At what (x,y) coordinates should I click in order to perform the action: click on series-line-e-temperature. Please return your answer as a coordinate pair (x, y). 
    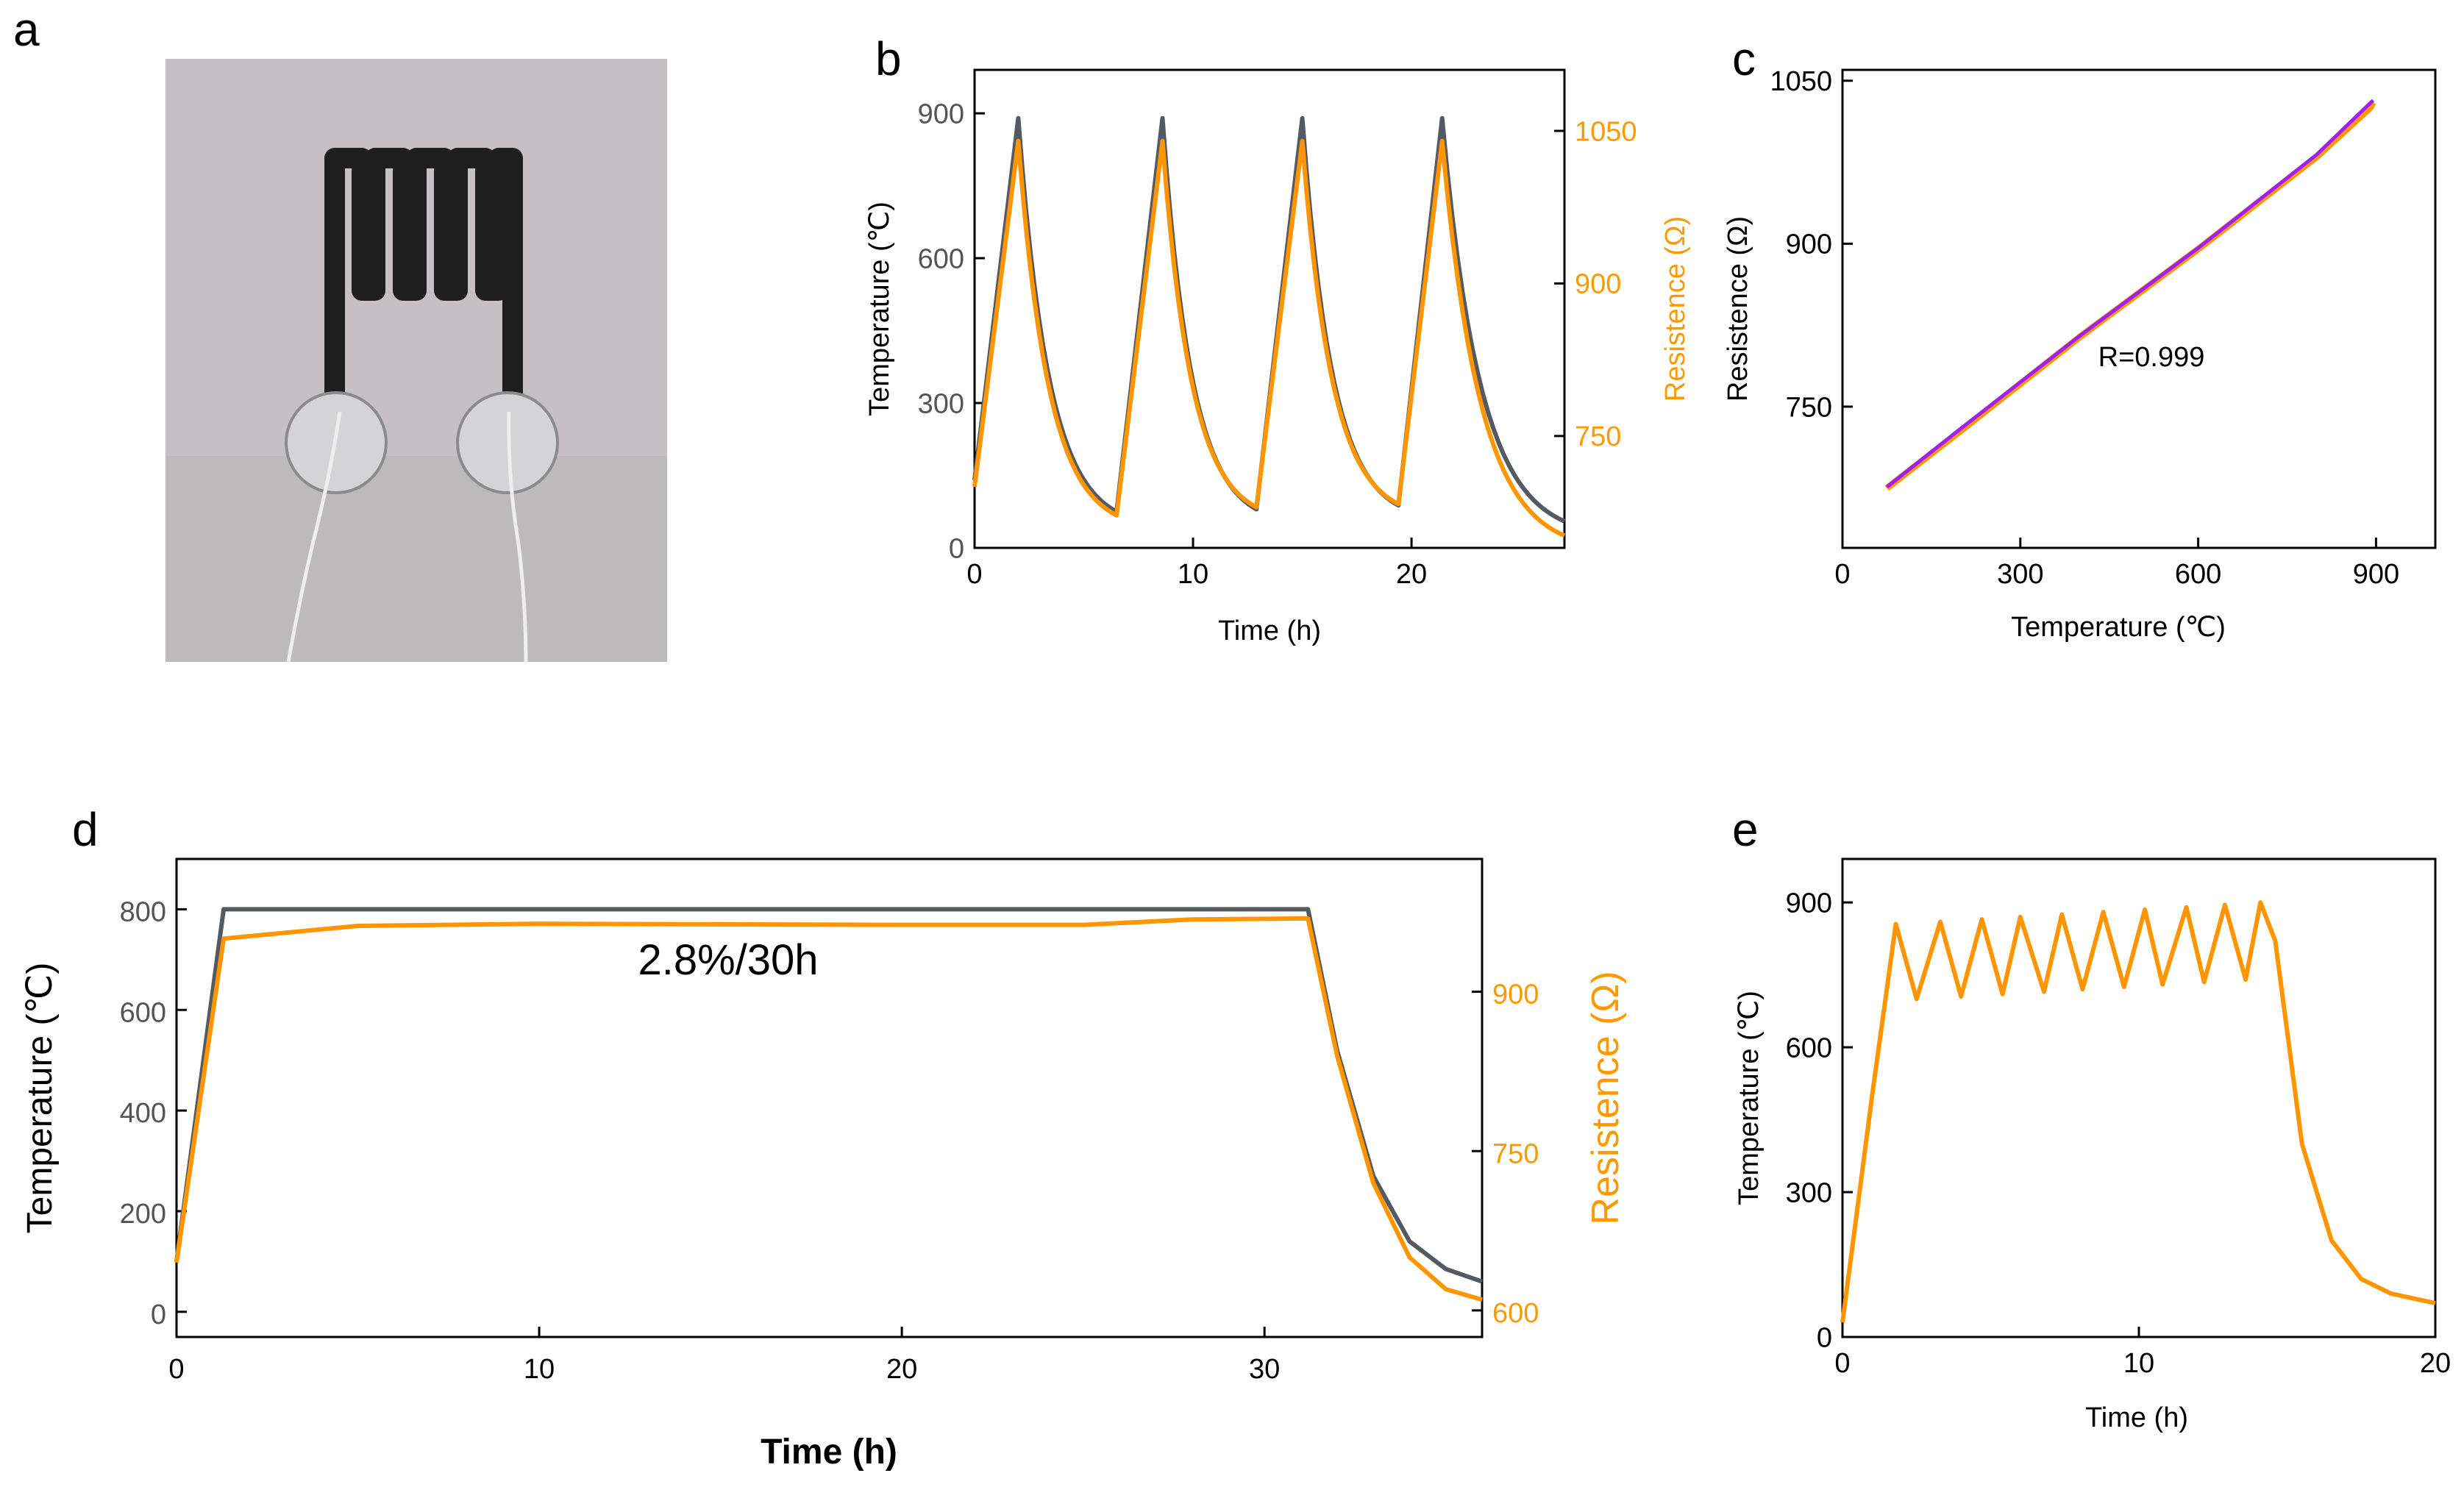
    Looking at the image, I should click on (2138, 1111).